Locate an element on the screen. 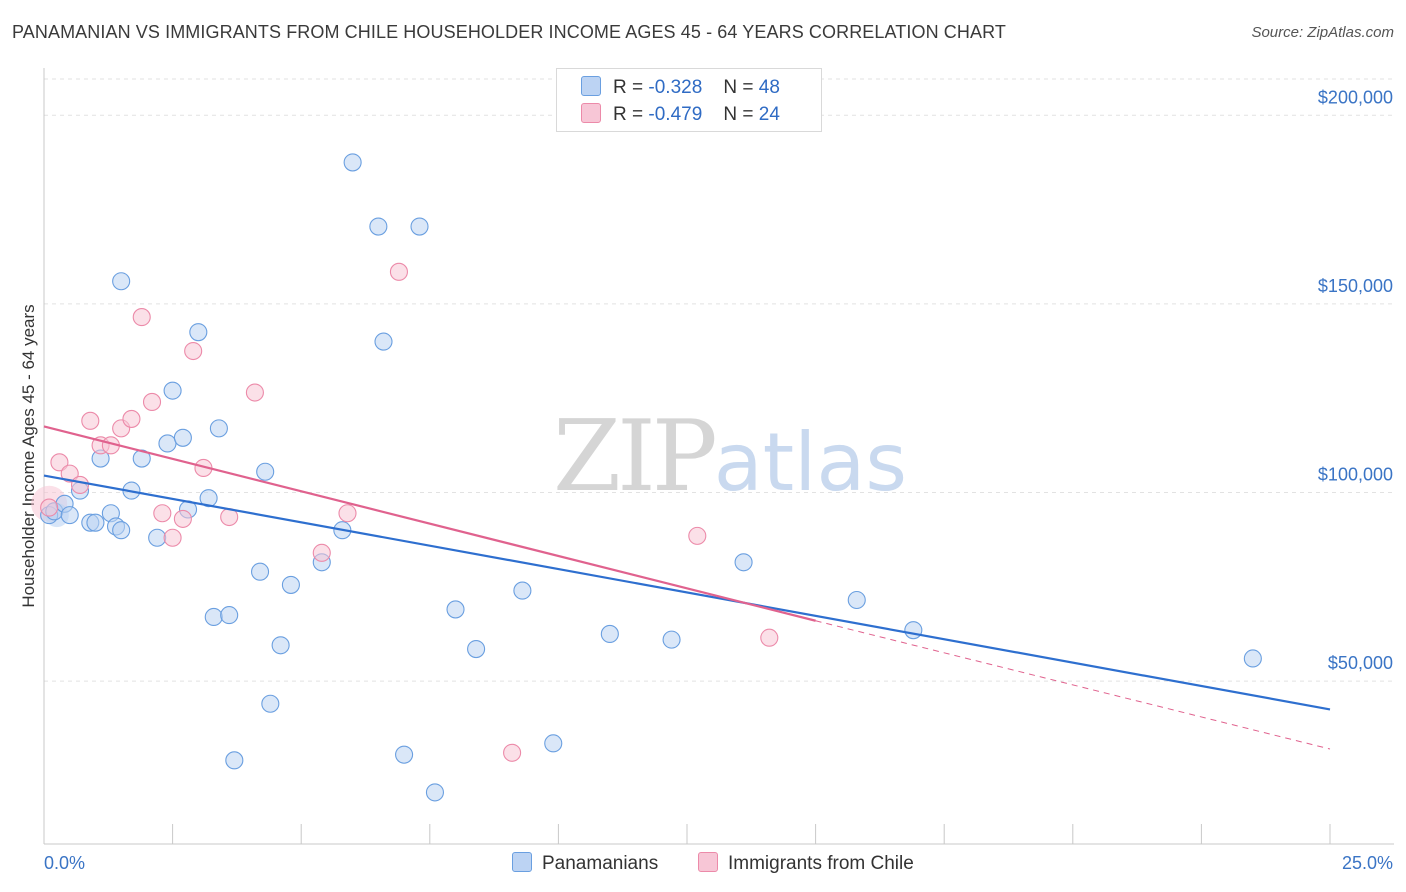 The image size is (1406, 892). y-tick-label: $50,000 is located at coordinates (1360, 663).